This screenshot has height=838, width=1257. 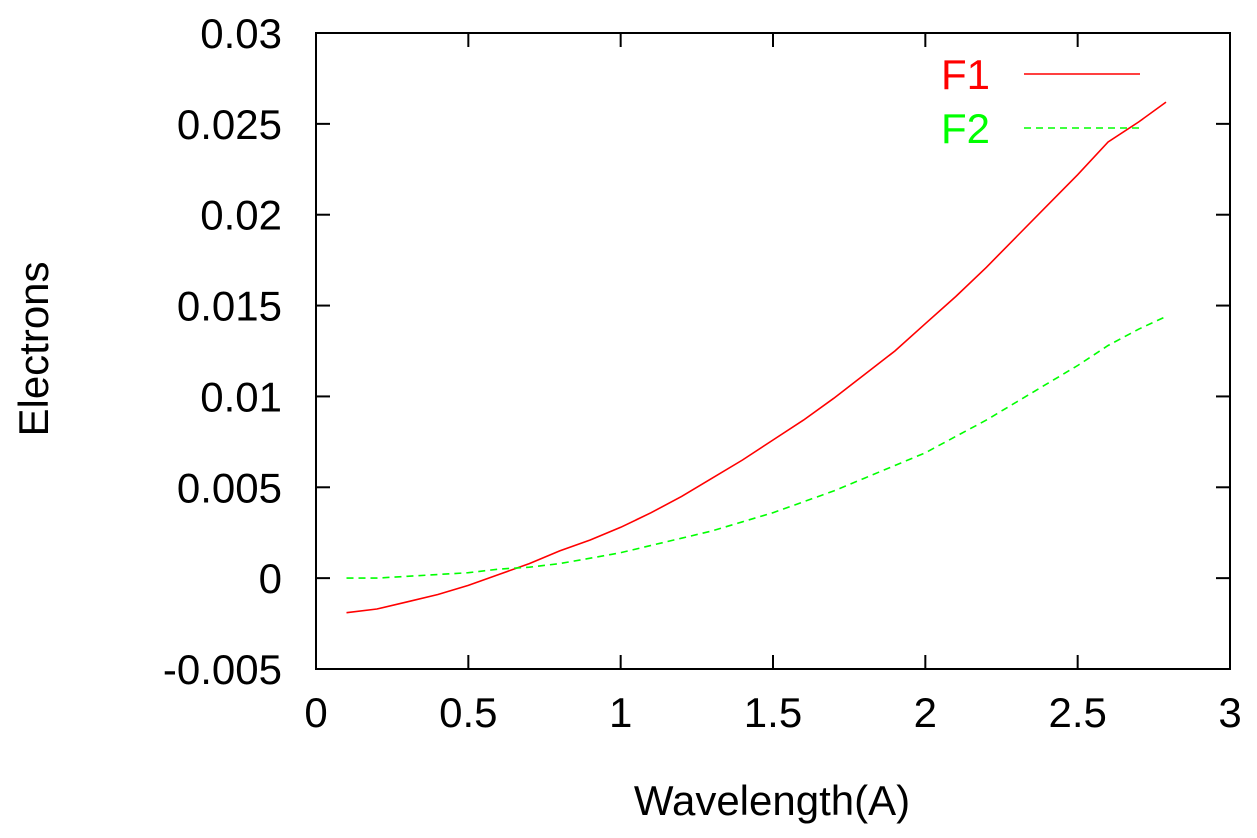 I want to click on x-tick-label: 1, so click(x=620, y=712).